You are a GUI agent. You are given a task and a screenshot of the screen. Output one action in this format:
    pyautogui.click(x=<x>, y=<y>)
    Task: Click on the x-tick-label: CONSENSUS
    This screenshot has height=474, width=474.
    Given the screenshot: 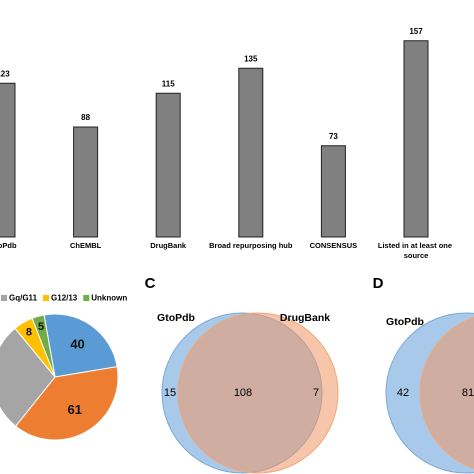 What is the action you would take?
    pyautogui.click(x=334, y=245)
    